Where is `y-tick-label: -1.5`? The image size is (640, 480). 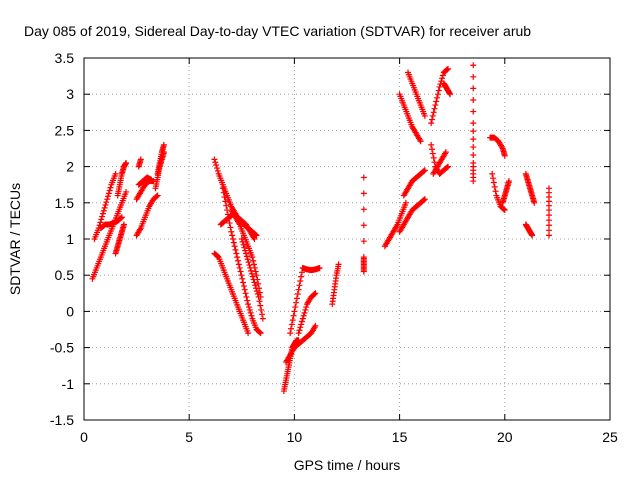 y-tick-label: -1.5 is located at coordinates (62, 420).